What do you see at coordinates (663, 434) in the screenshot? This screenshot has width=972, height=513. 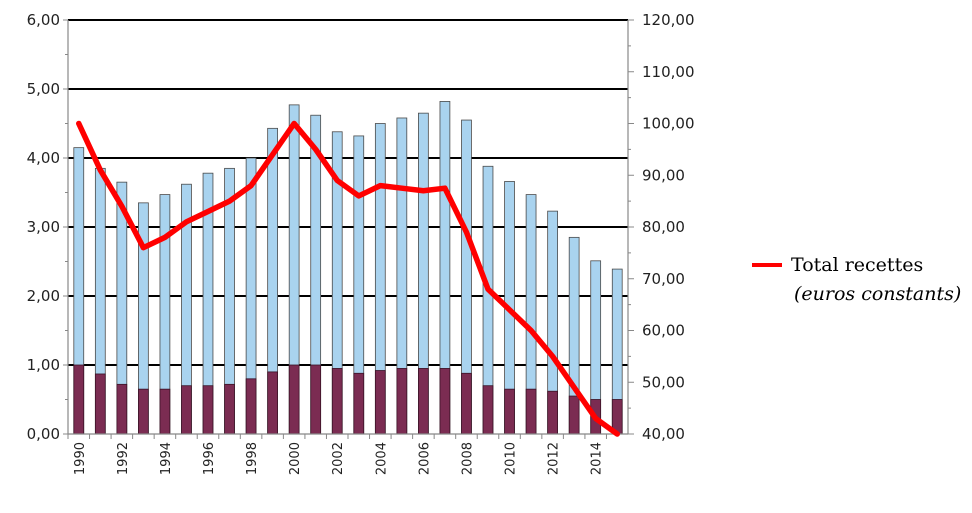 I see `right-tick-label: 40,00` at bounding box center [663, 434].